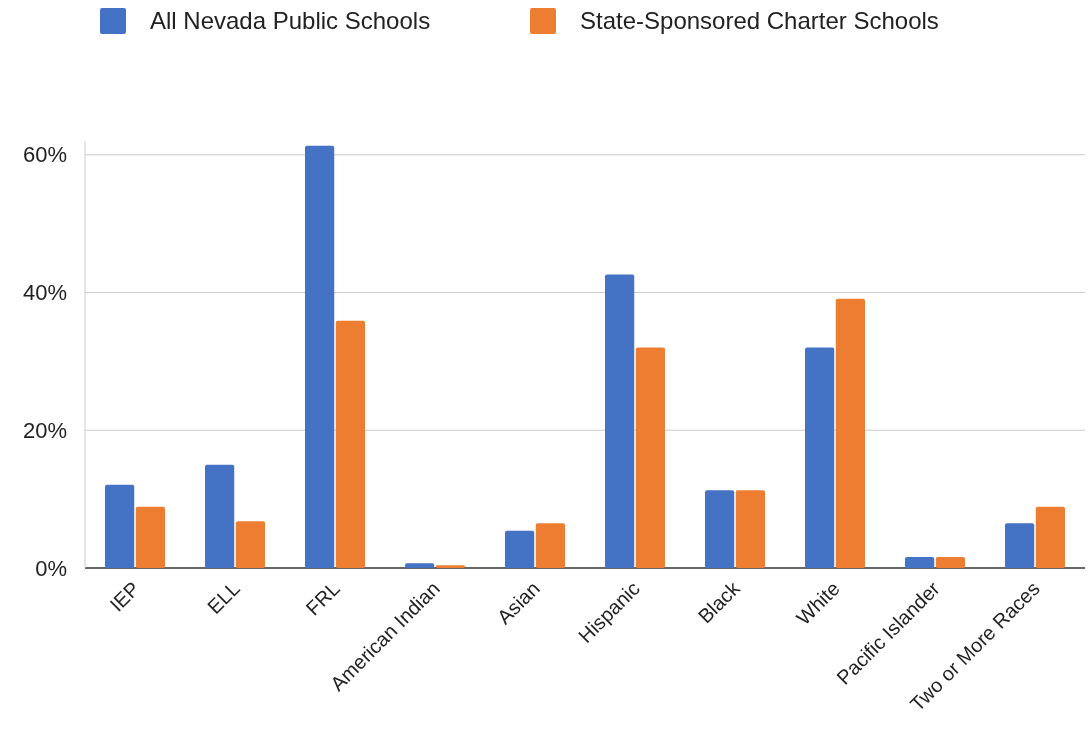  What do you see at coordinates (124, 596) in the screenshot?
I see `x-tick-label: IEP` at bounding box center [124, 596].